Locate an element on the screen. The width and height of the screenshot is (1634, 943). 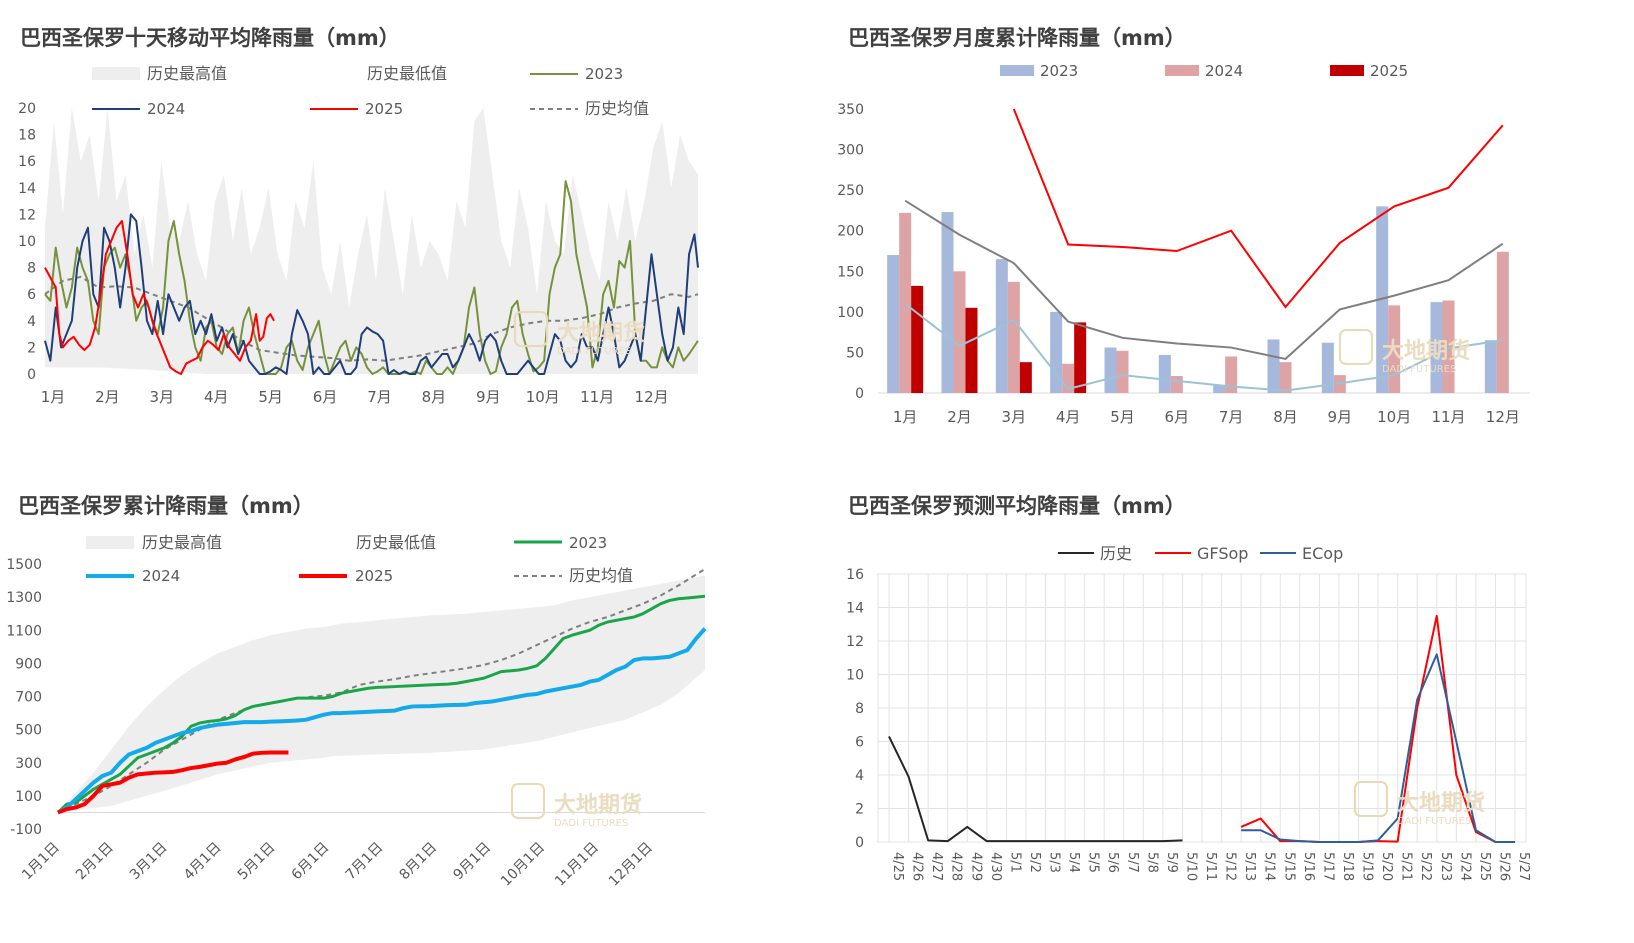
y-tick-label: 50 is located at coordinates (855, 353).